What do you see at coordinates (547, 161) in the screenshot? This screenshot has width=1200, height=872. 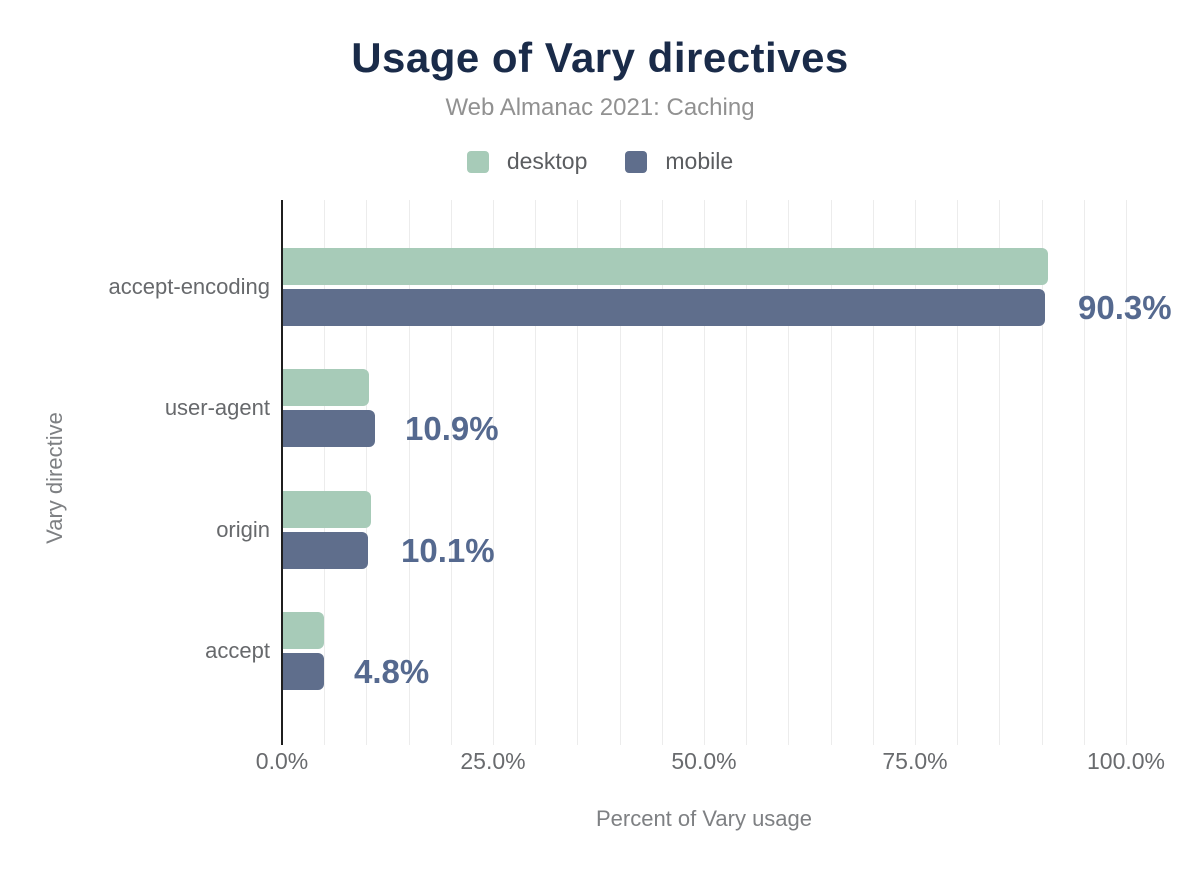 I see `legend-label-desktop: desktop` at bounding box center [547, 161].